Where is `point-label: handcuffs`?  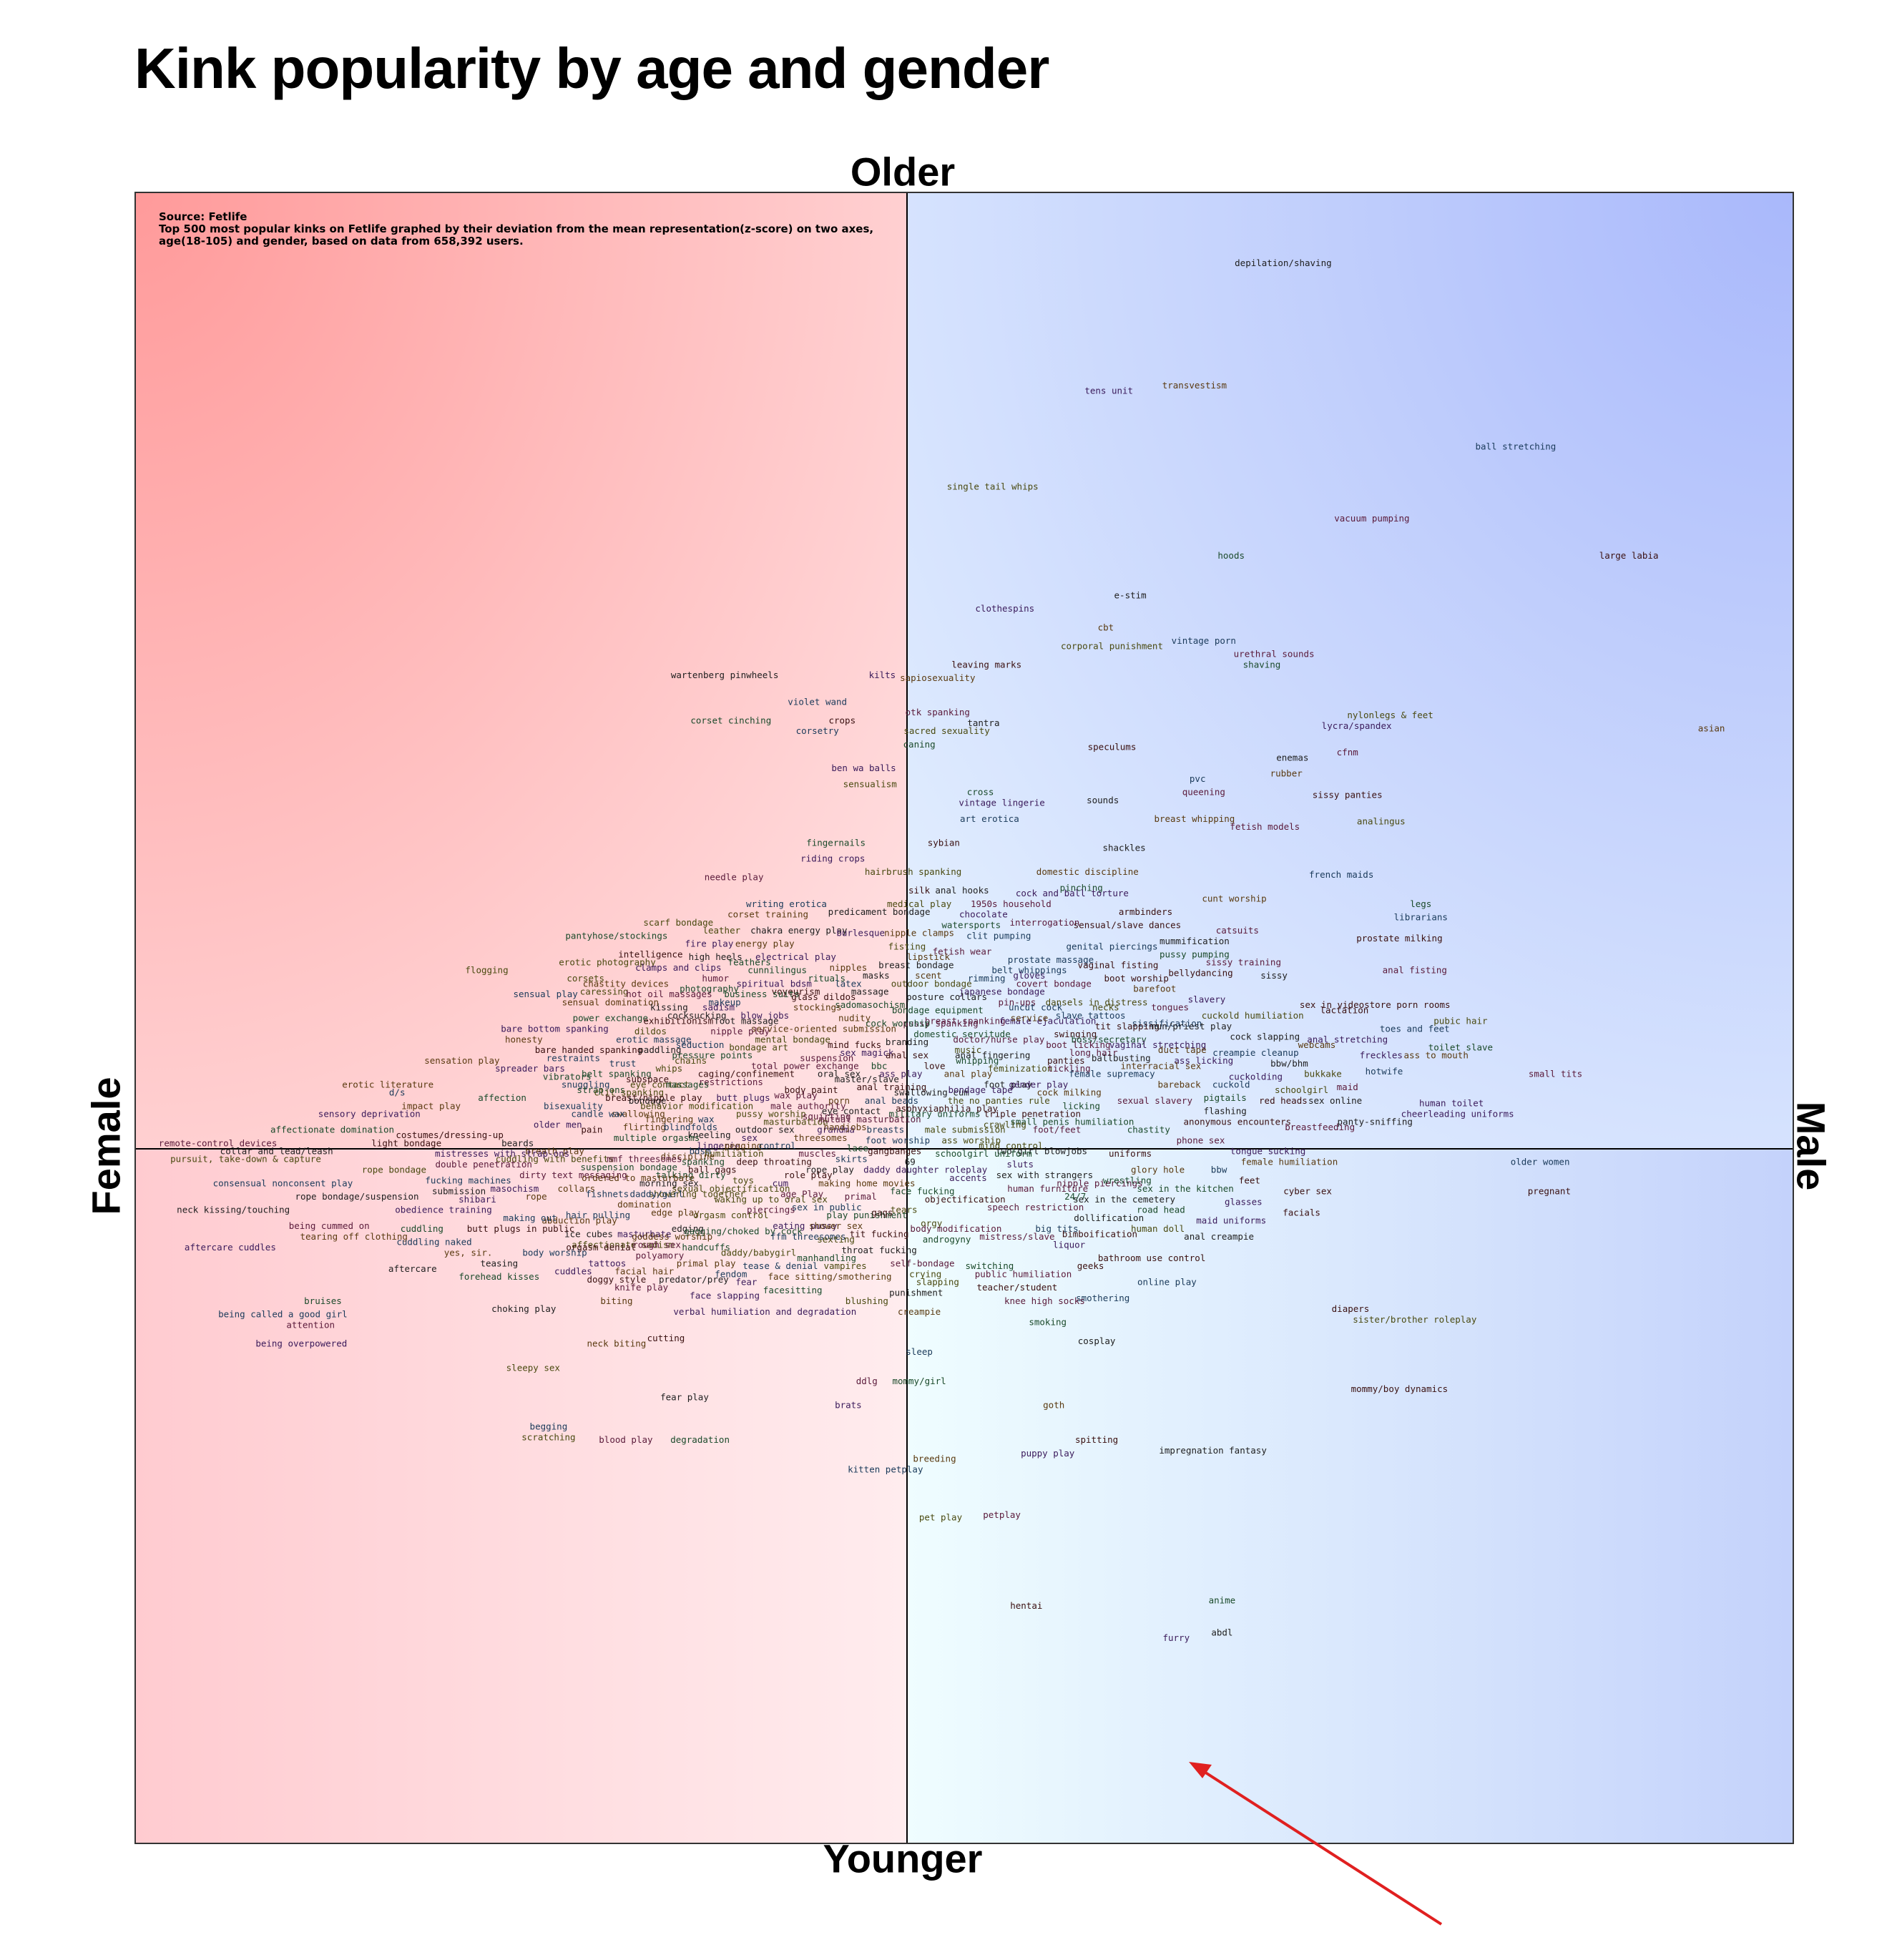
point-label: handcuffs is located at coordinates (706, 1248).